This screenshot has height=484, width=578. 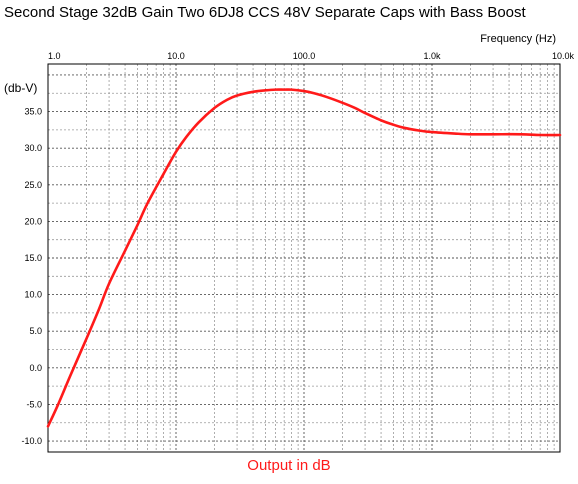 What do you see at coordinates (432, 56) in the screenshot?
I see `x-tick-label: 1.0k` at bounding box center [432, 56].